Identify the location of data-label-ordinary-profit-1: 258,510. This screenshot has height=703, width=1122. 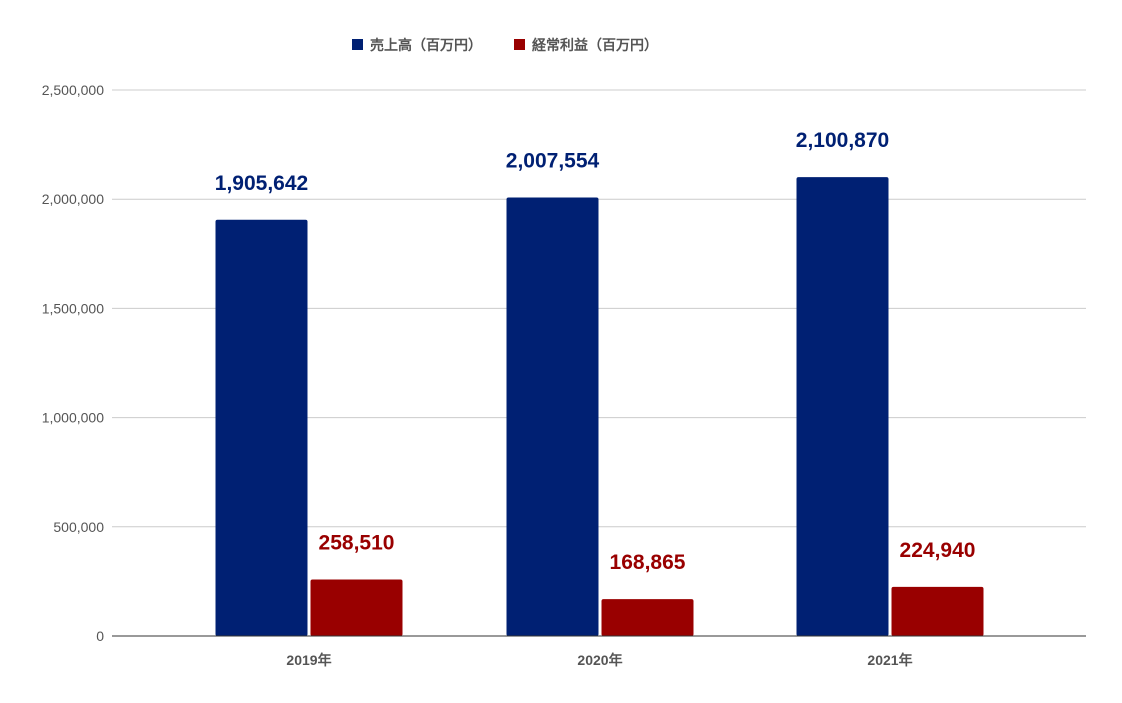
(357, 543).